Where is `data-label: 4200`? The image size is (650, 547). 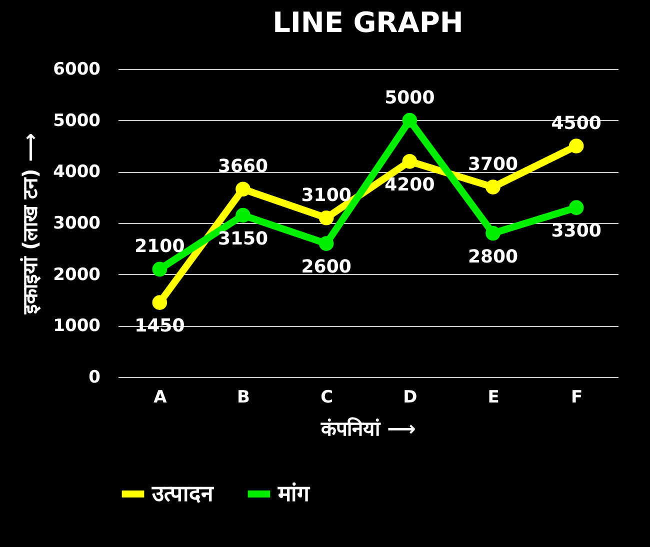
data-label: 4200 is located at coordinates (409, 185).